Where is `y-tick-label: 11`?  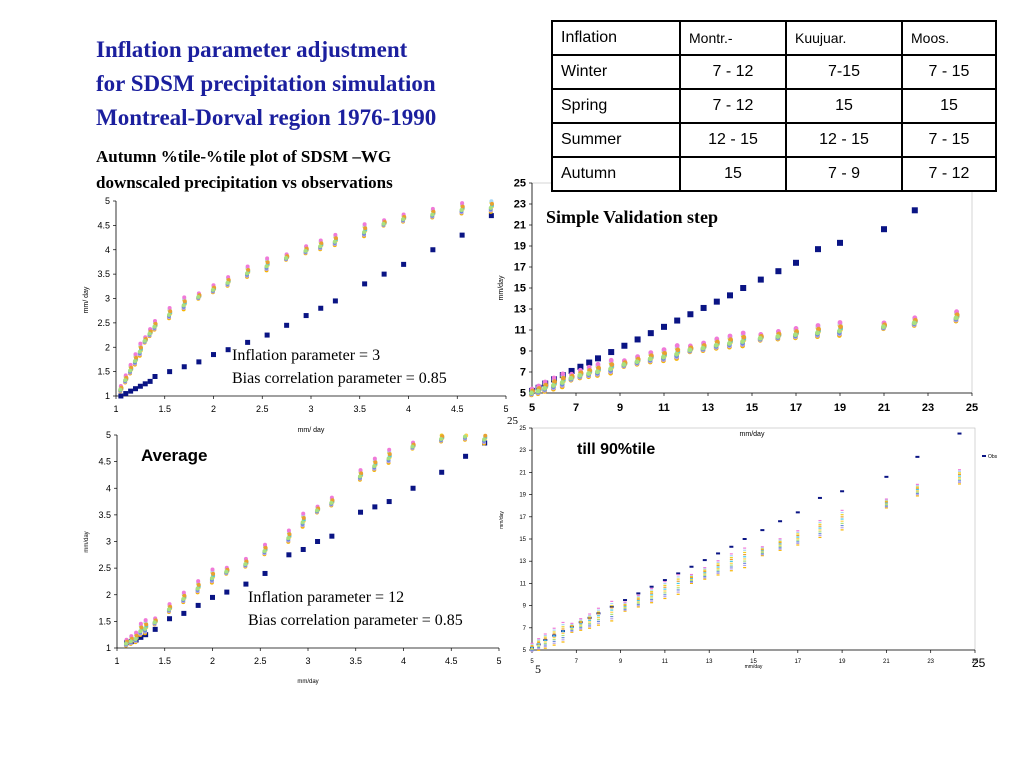
y-tick-label: 11 is located at coordinates (520, 331).